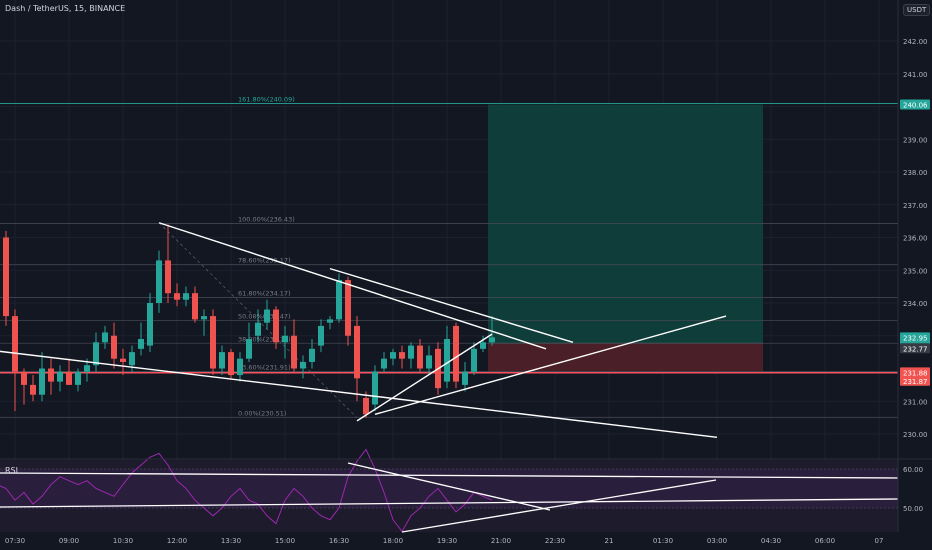  I want to click on rsi-tick: 60.00, so click(913, 470).